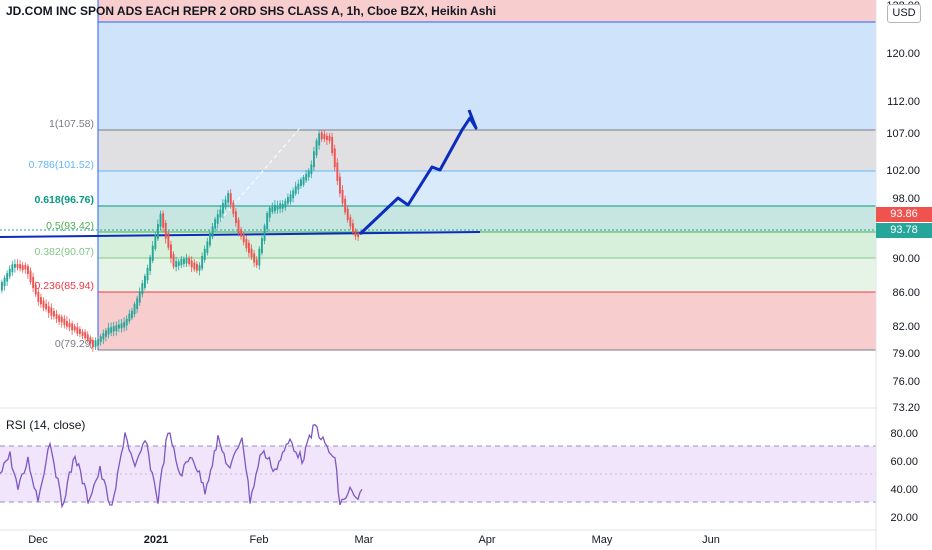  Describe the element at coordinates (906, 327) in the screenshot. I see `price-tick: 82.00` at that location.